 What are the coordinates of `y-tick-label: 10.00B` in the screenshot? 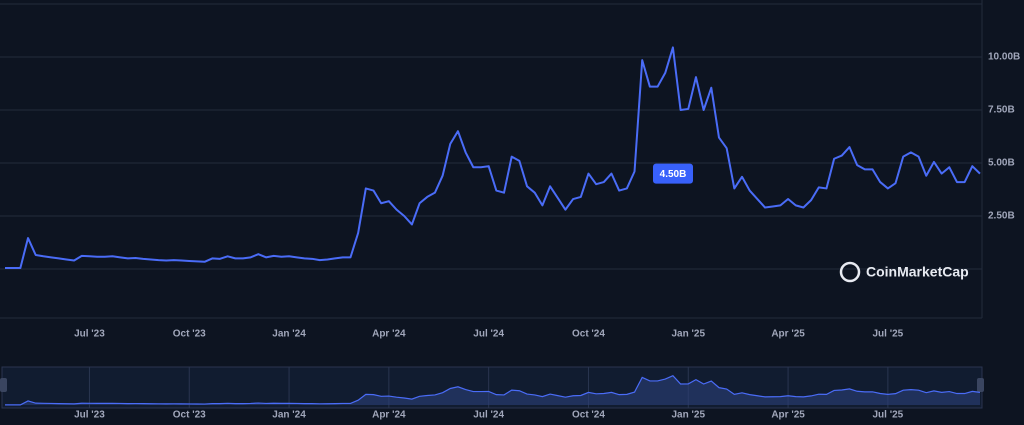 It's located at (1004, 57).